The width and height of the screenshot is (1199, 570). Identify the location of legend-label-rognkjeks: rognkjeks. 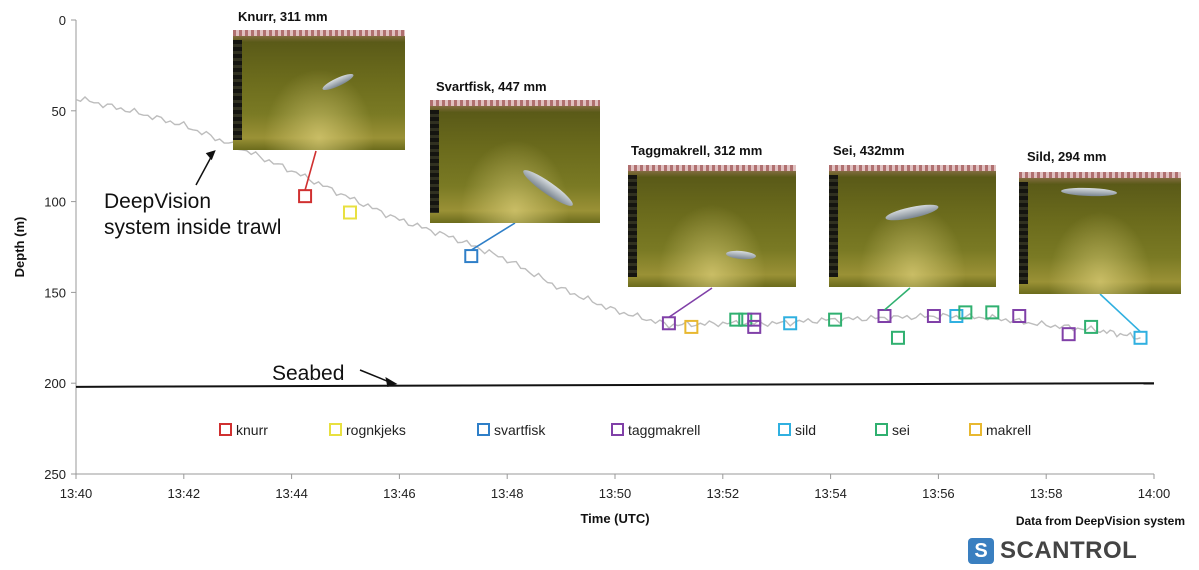
(376, 430).